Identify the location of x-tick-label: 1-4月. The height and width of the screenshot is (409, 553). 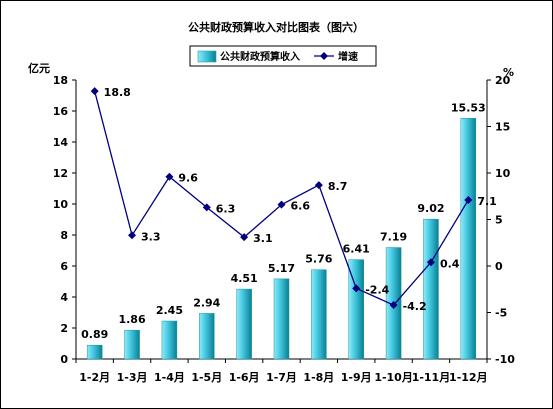
(169, 377).